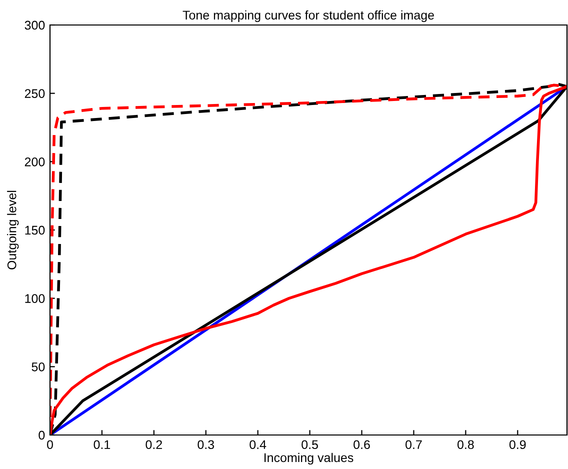  I want to click on y-tick-label: 0, so click(41, 435).